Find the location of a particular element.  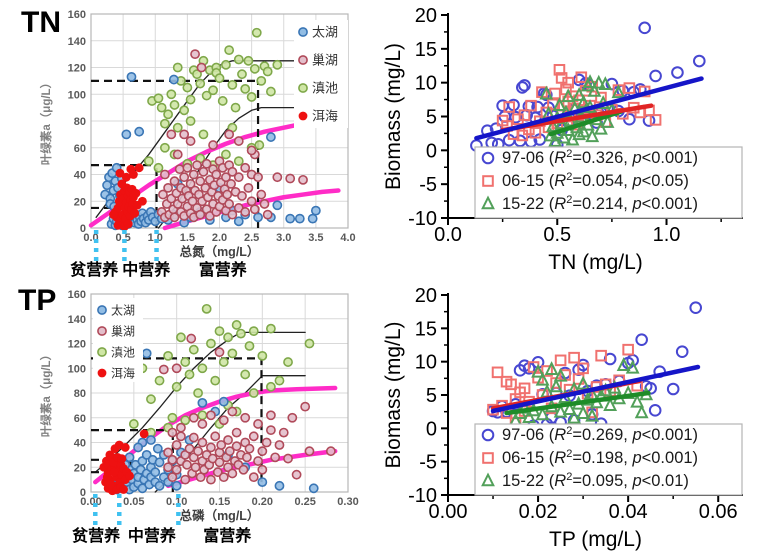

svg-text: 0.10 is located at coordinates (176, 502).